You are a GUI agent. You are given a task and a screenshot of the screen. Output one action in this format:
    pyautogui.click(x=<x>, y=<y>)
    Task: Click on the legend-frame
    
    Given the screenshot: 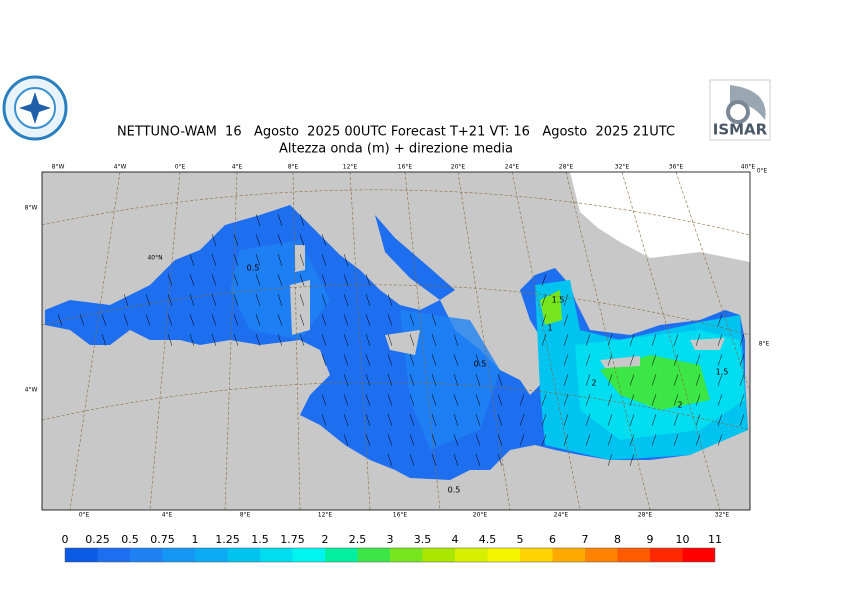 What is the action you would take?
    pyautogui.click(x=390, y=555)
    